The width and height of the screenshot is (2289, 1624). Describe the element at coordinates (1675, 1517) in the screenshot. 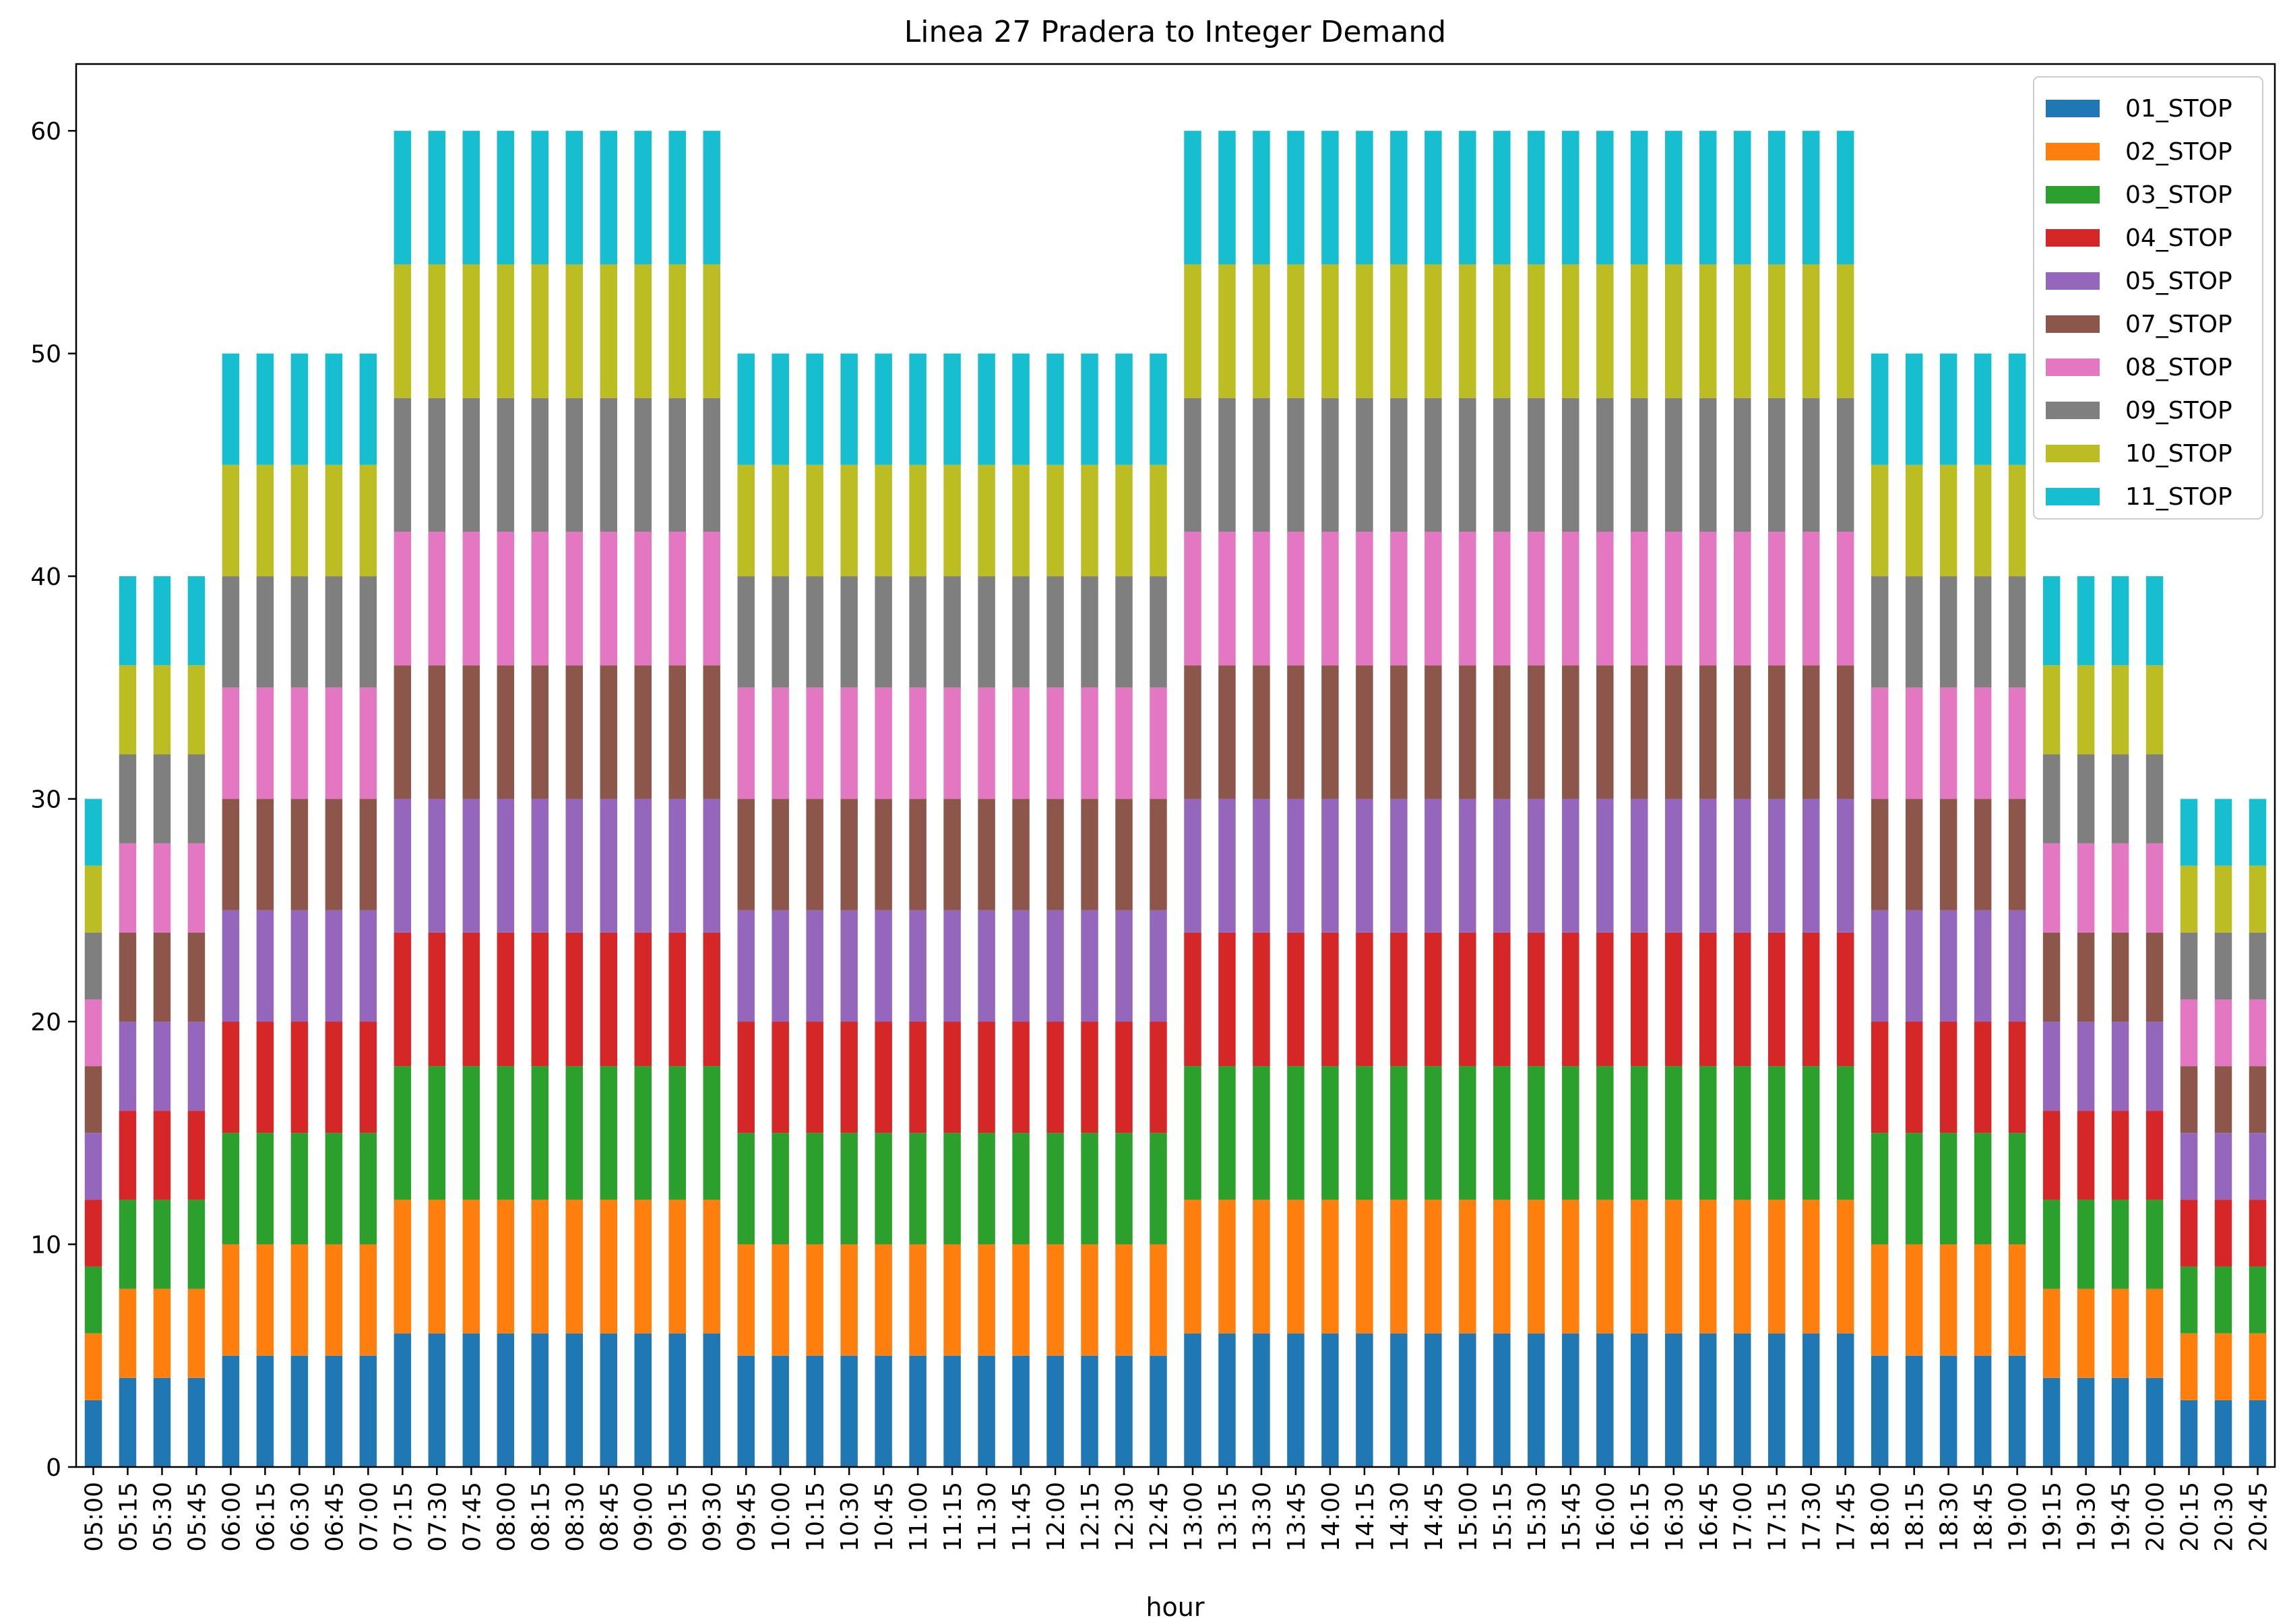

I see `x-tick-label: 16:30` at that location.